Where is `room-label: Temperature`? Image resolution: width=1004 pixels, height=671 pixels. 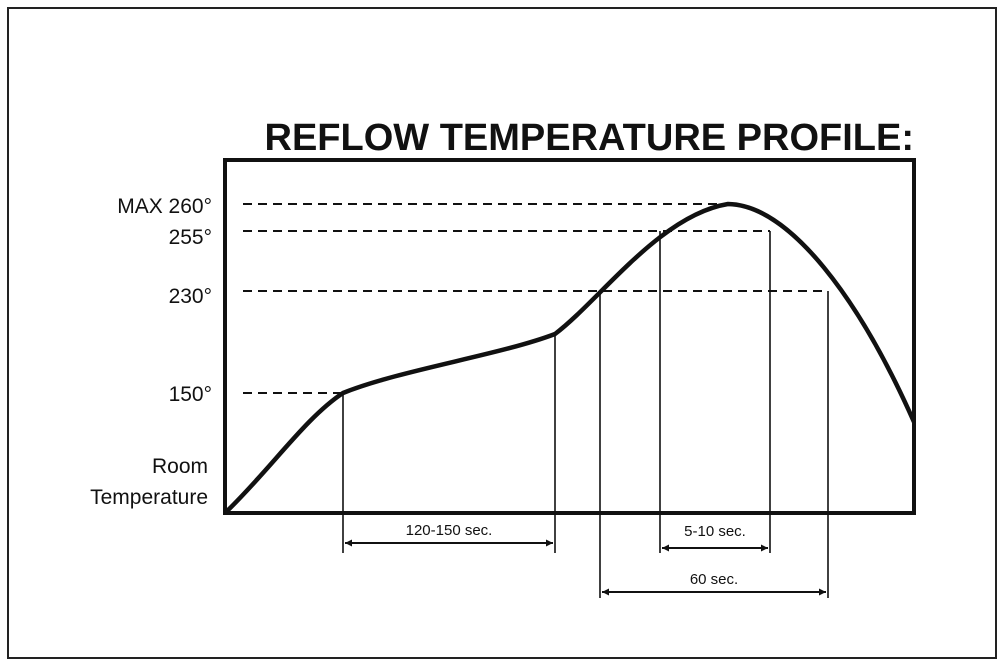
room-label: Temperature is located at coordinates (149, 497).